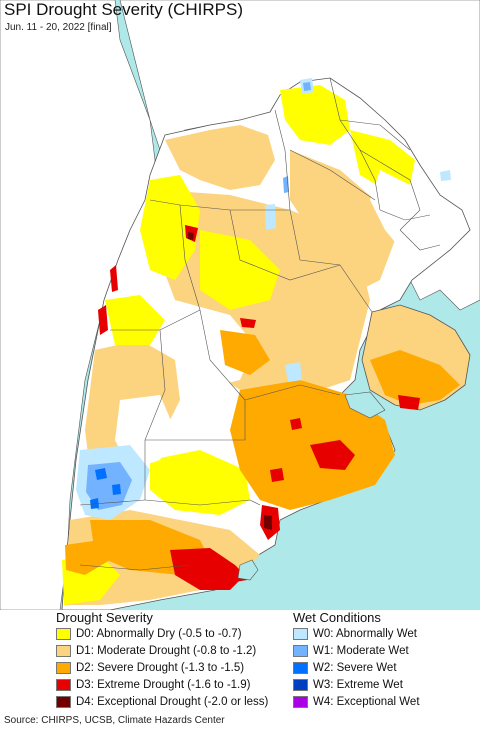  I want to click on legend-item-w1: W1: Moderate Wet, so click(351, 651).